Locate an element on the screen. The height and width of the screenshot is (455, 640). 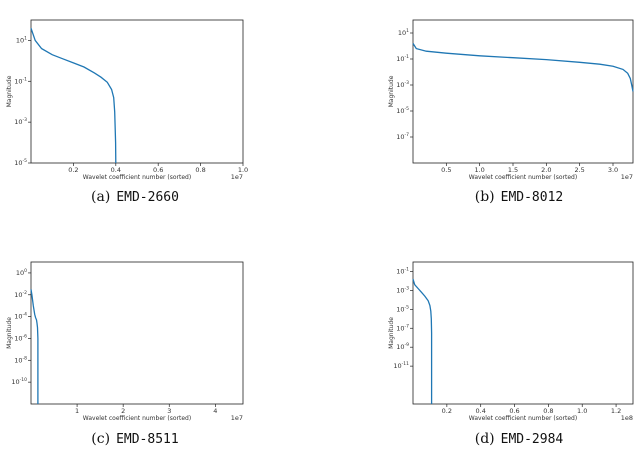
x-tick-label: 4 is located at coordinates (215, 411).